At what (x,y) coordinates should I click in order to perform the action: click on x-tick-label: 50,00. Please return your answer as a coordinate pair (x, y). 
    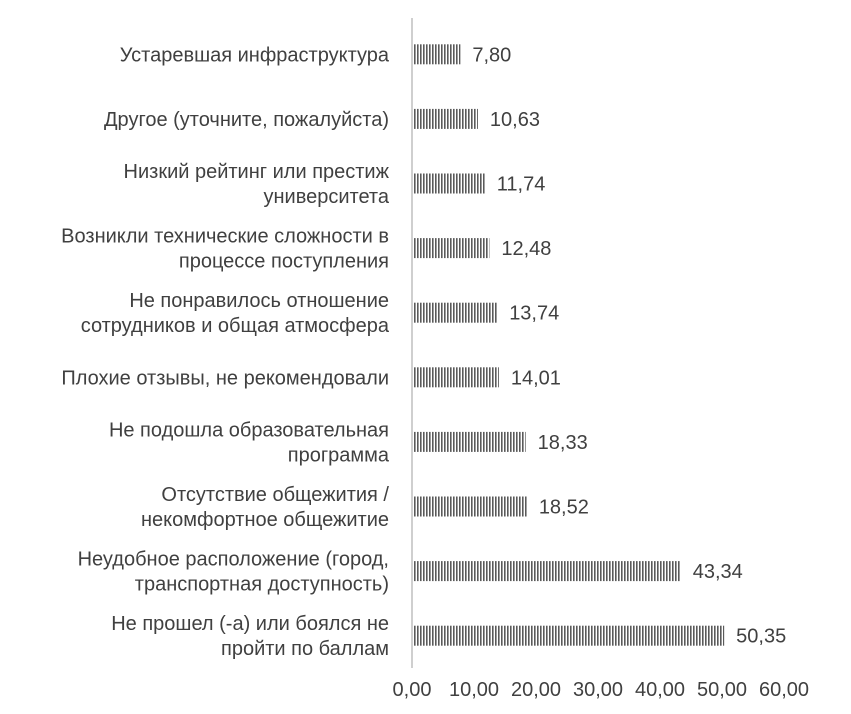
    Looking at the image, I should click on (722, 690).